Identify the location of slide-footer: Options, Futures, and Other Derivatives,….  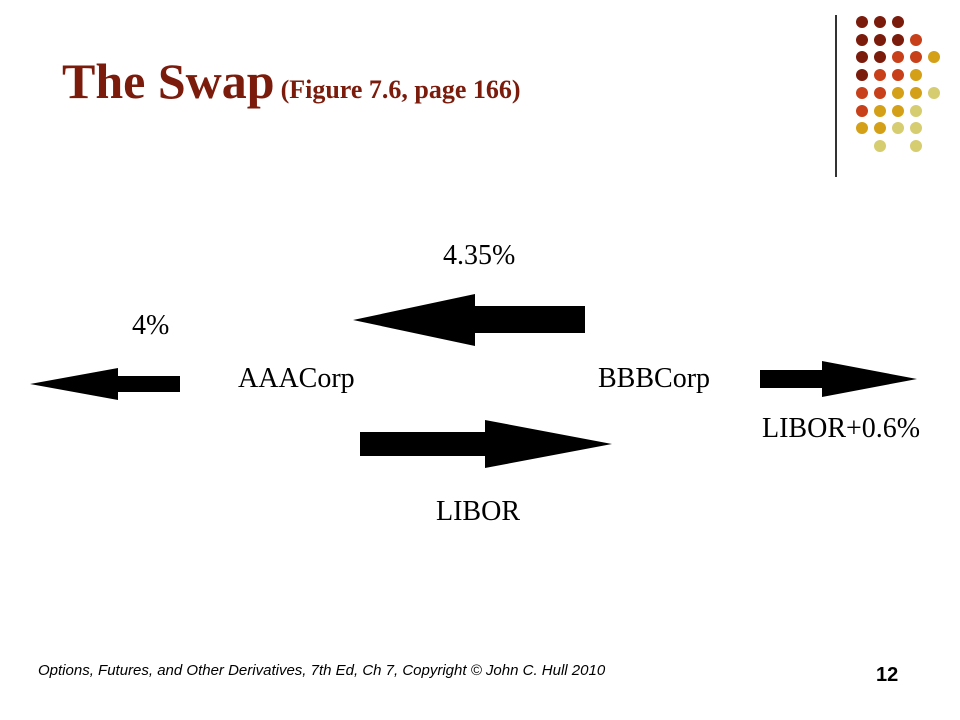
(322, 670).